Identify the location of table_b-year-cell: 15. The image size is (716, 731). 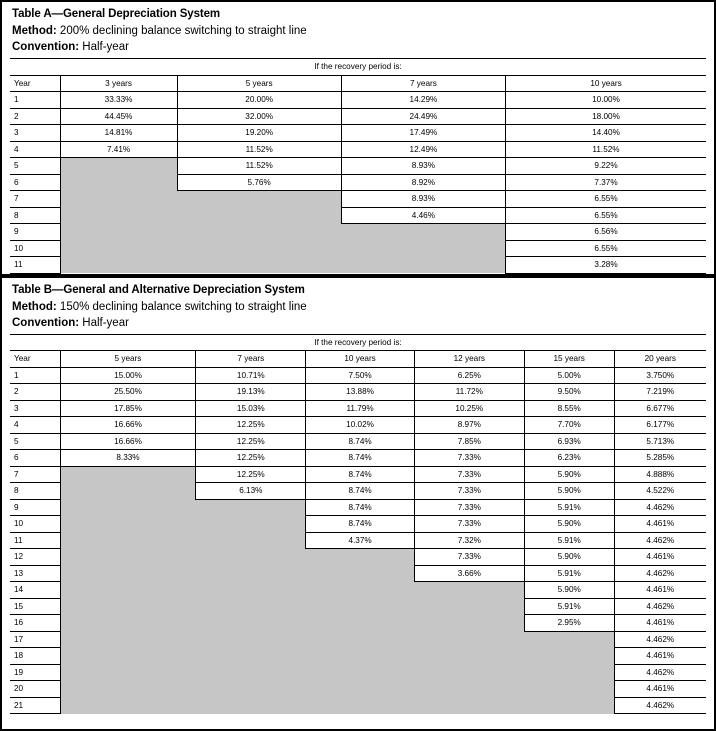
(35, 606).